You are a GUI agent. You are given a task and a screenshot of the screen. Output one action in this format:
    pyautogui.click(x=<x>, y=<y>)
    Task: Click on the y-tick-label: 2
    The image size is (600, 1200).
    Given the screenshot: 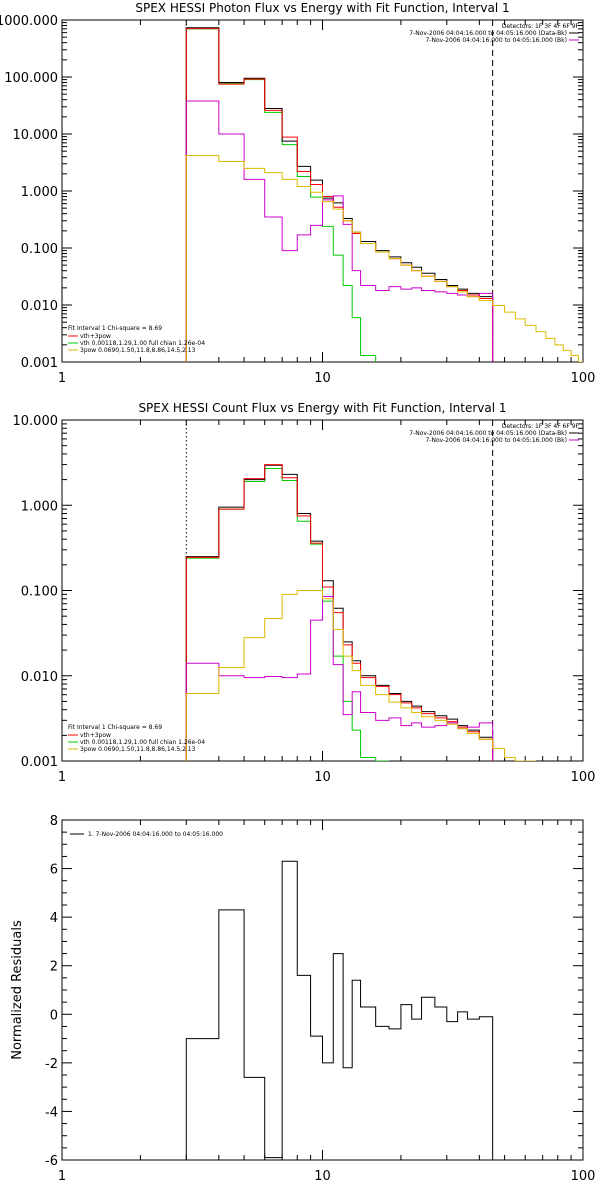 What is the action you would take?
    pyautogui.click(x=54, y=967)
    